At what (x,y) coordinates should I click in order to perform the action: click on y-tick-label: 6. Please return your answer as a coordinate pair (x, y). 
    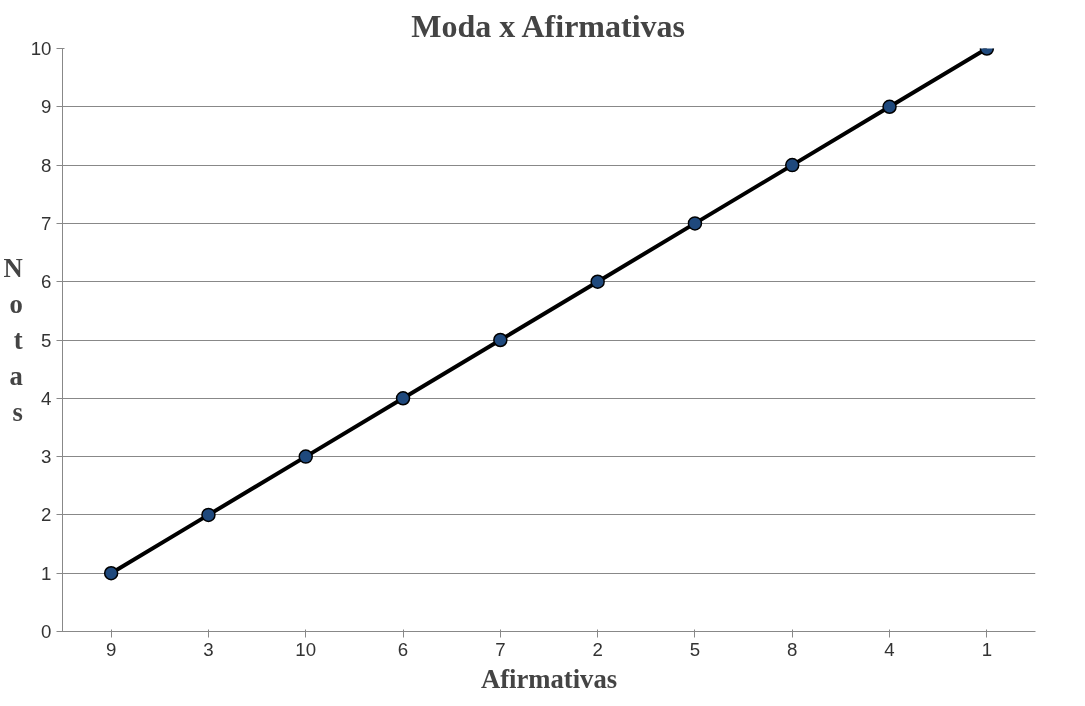
    Looking at the image, I should click on (46, 282).